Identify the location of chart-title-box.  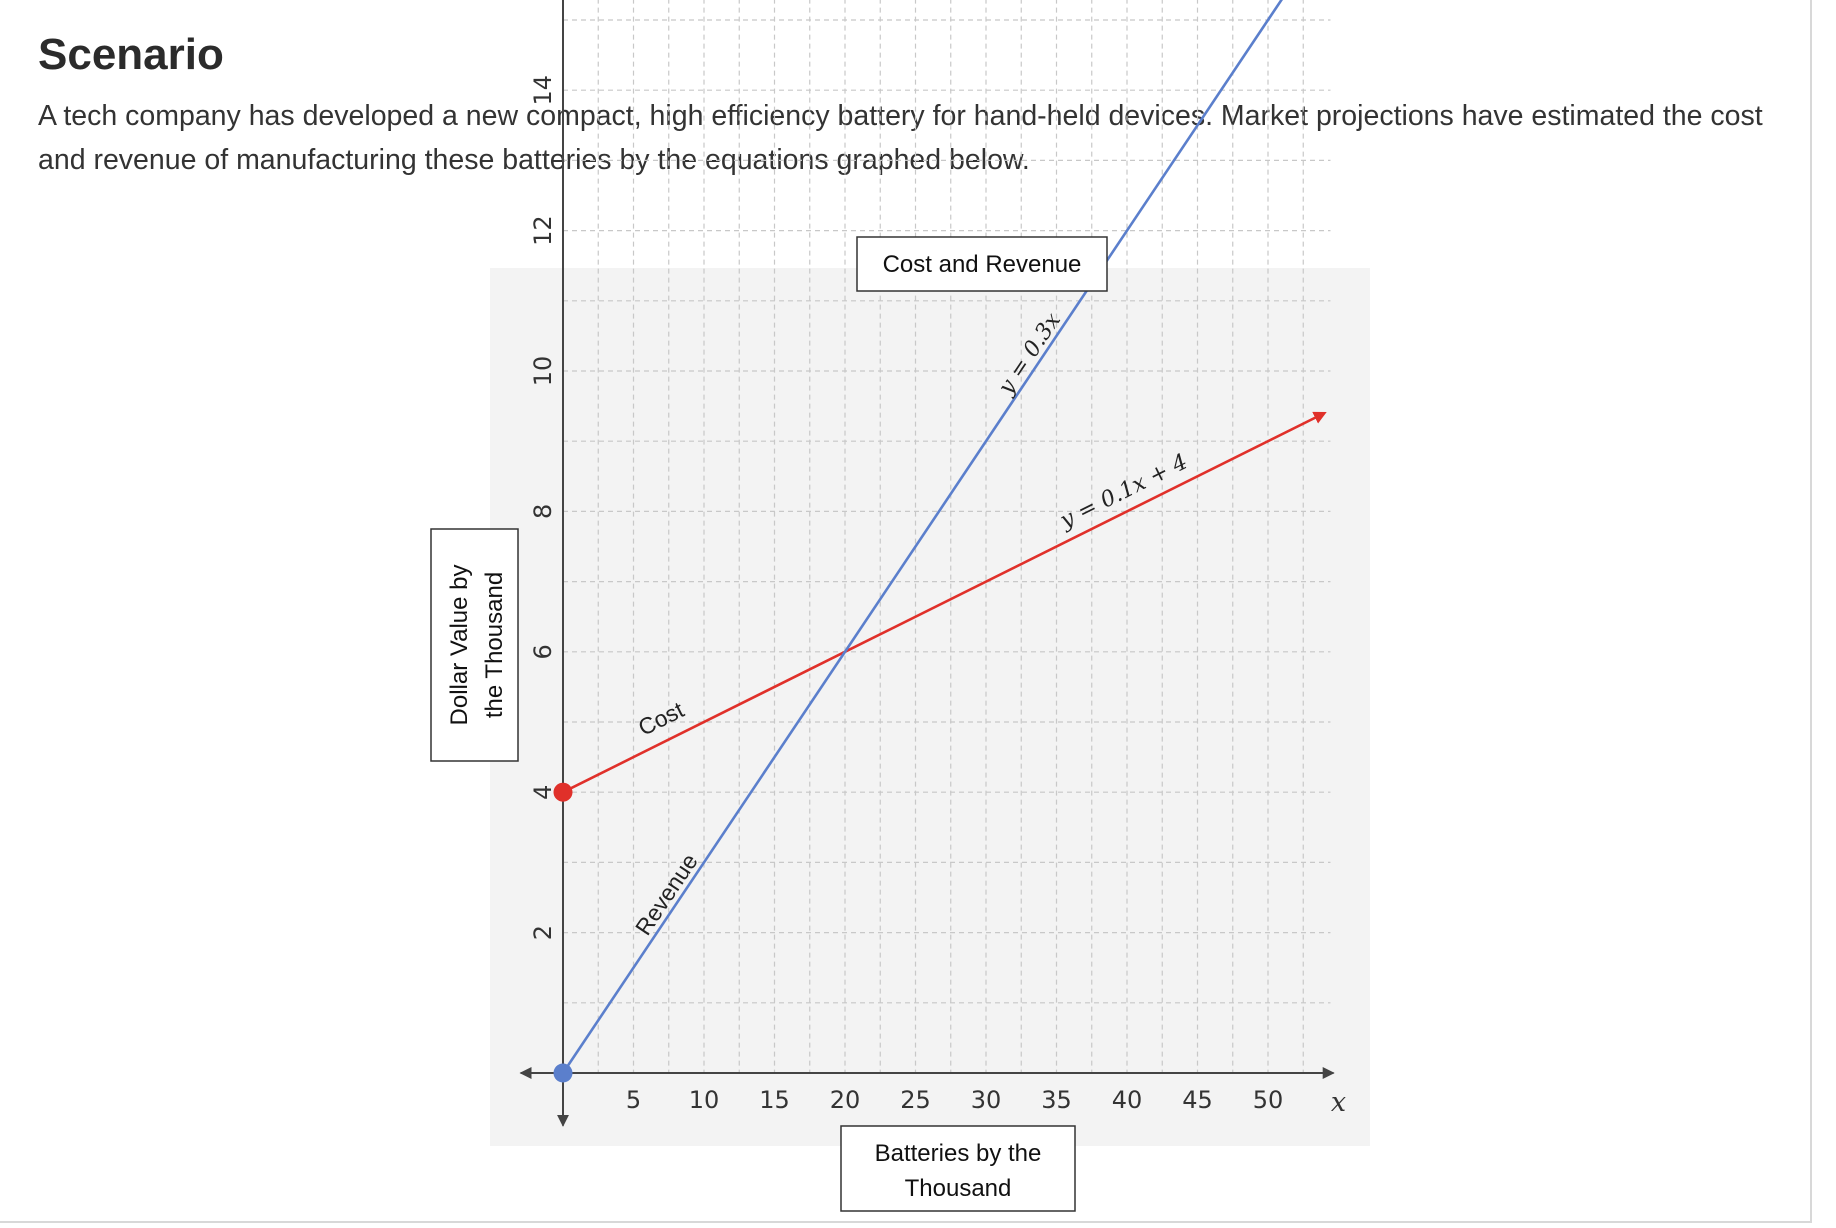
(982, 264).